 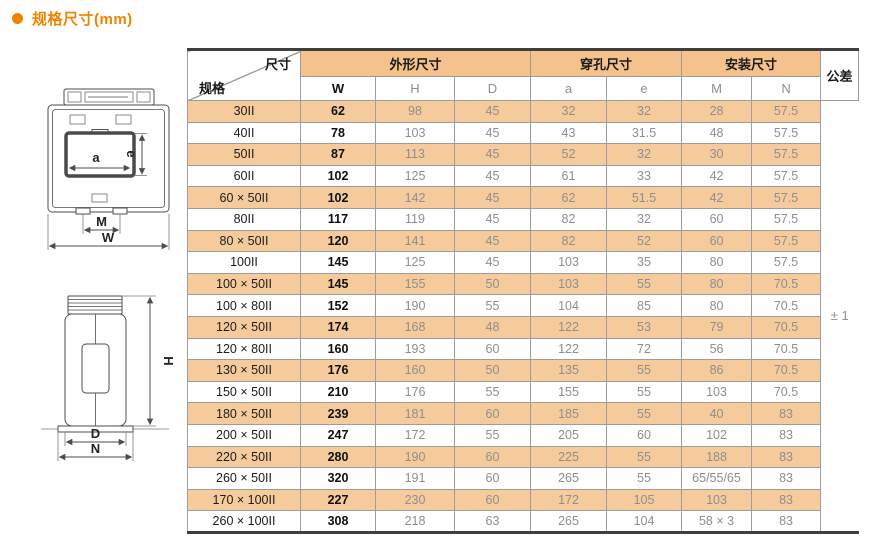 What do you see at coordinates (717, 327) in the screenshot?
I see `value-cell: 79` at bounding box center [717, 327].